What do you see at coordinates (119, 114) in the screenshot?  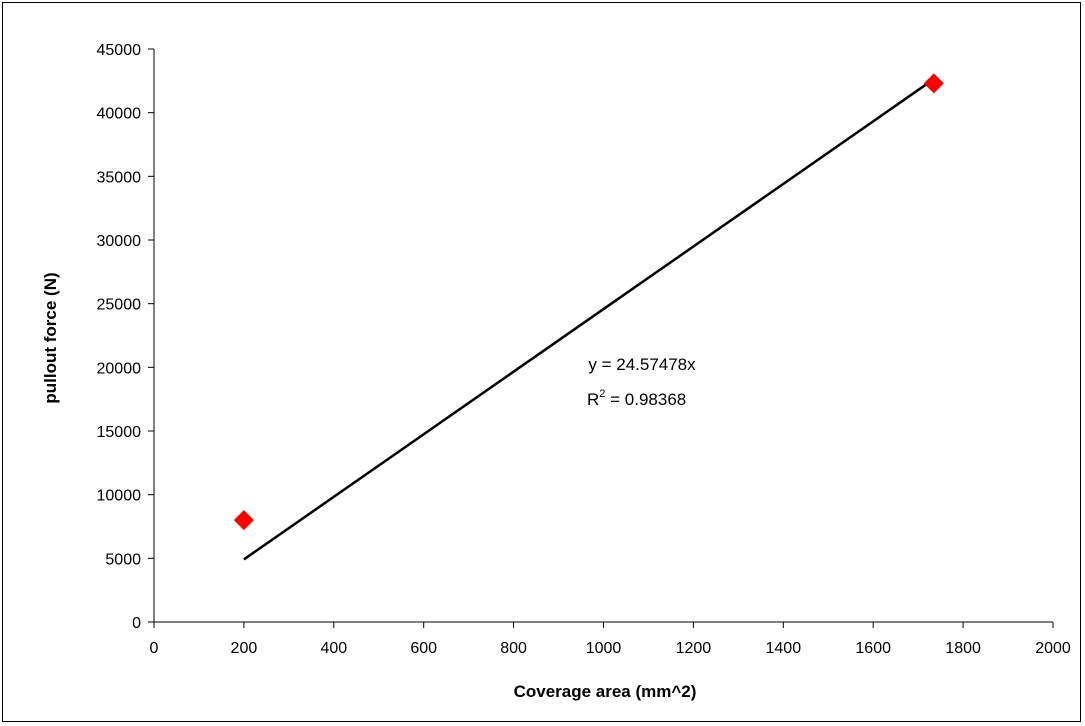 I see `y-tick-label: 40000` at bounding box center [119, 114].